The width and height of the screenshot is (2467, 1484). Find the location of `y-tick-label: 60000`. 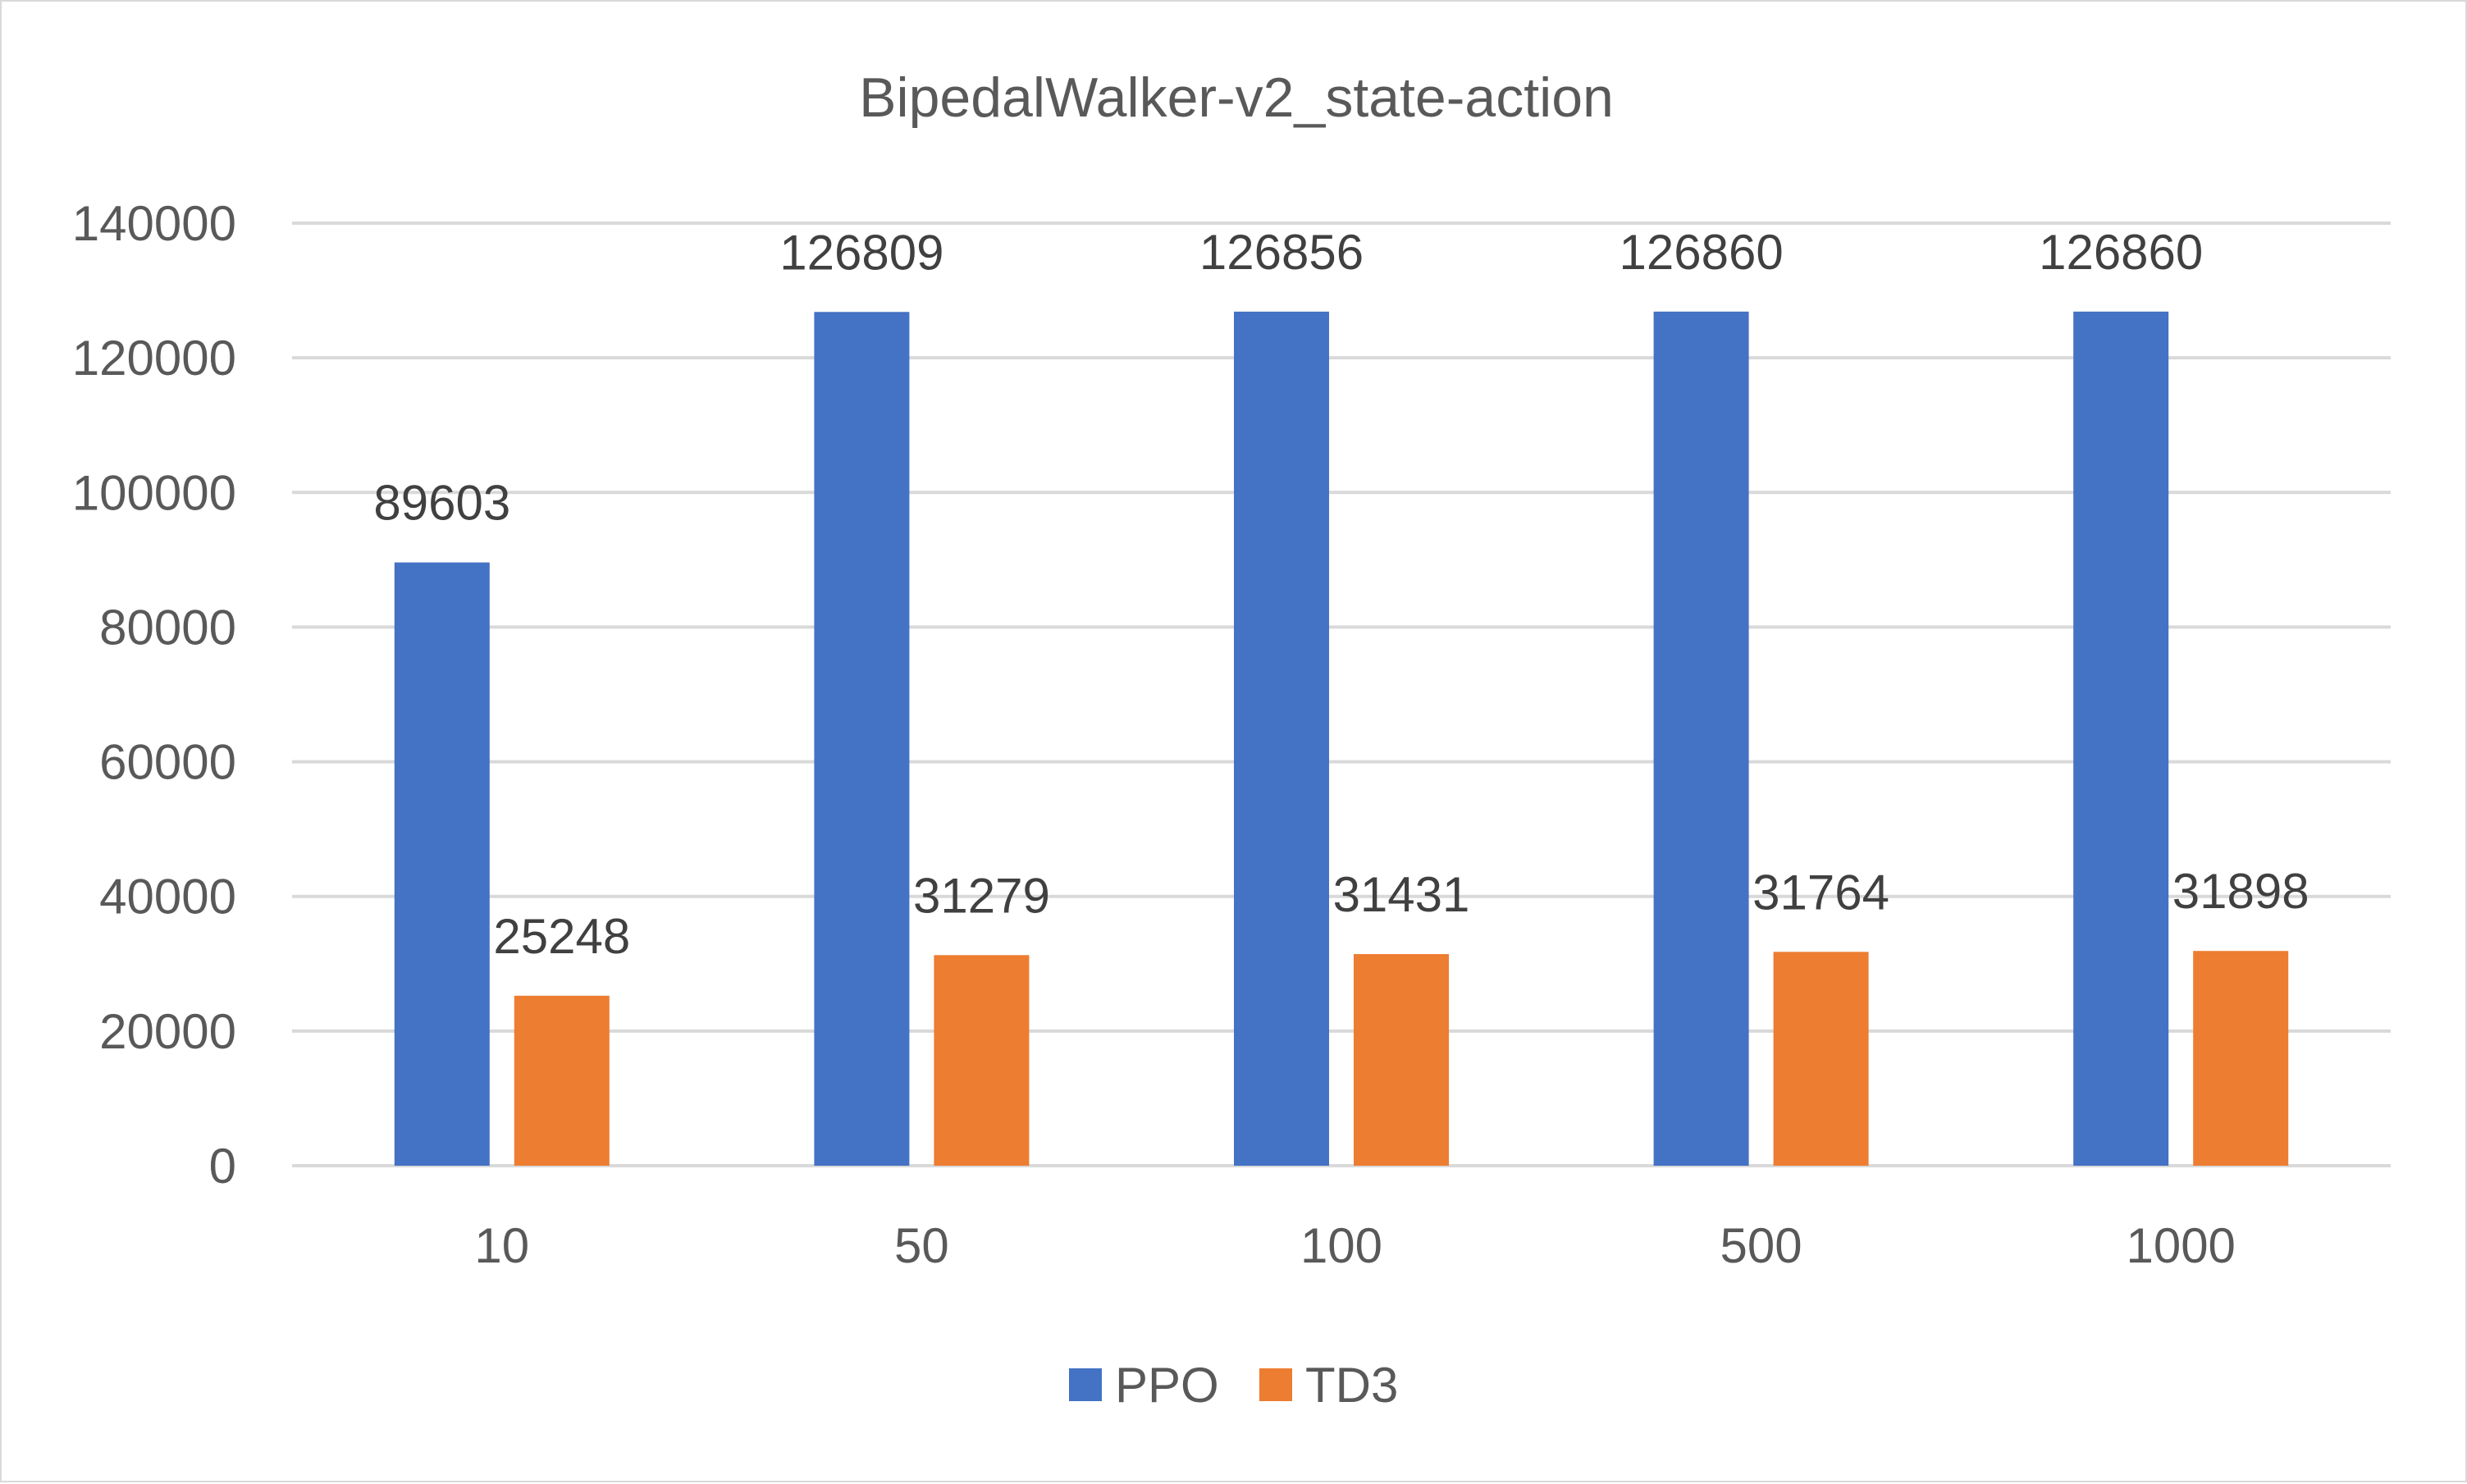

y-tick-label: 60000 is located at coordinates (167, 762).